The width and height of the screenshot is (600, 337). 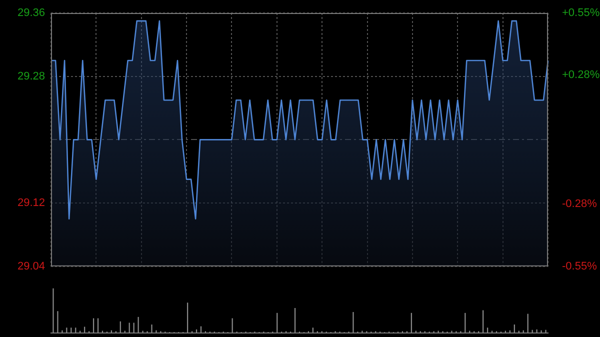 What do you see at coordinates (581, 75) in the screenshot?
I see `y2-tick-label: +0.28%` at bounding box center [581, 75].